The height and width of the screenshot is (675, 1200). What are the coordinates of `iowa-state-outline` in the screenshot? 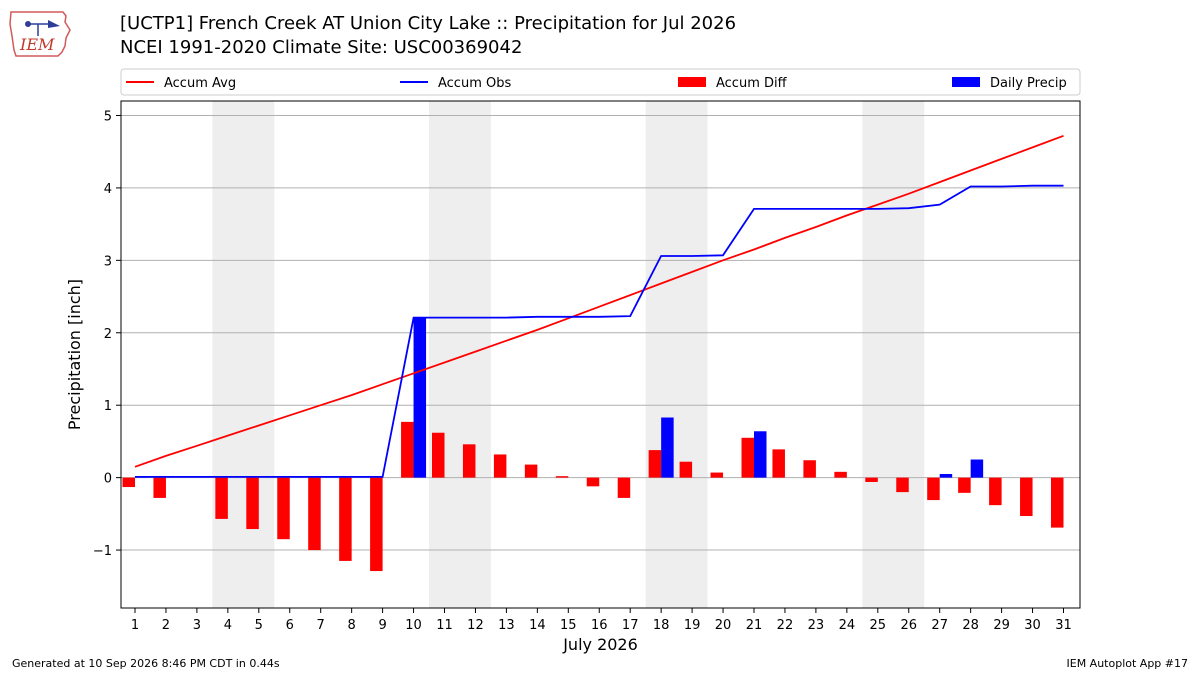 It's located at (40, 34).